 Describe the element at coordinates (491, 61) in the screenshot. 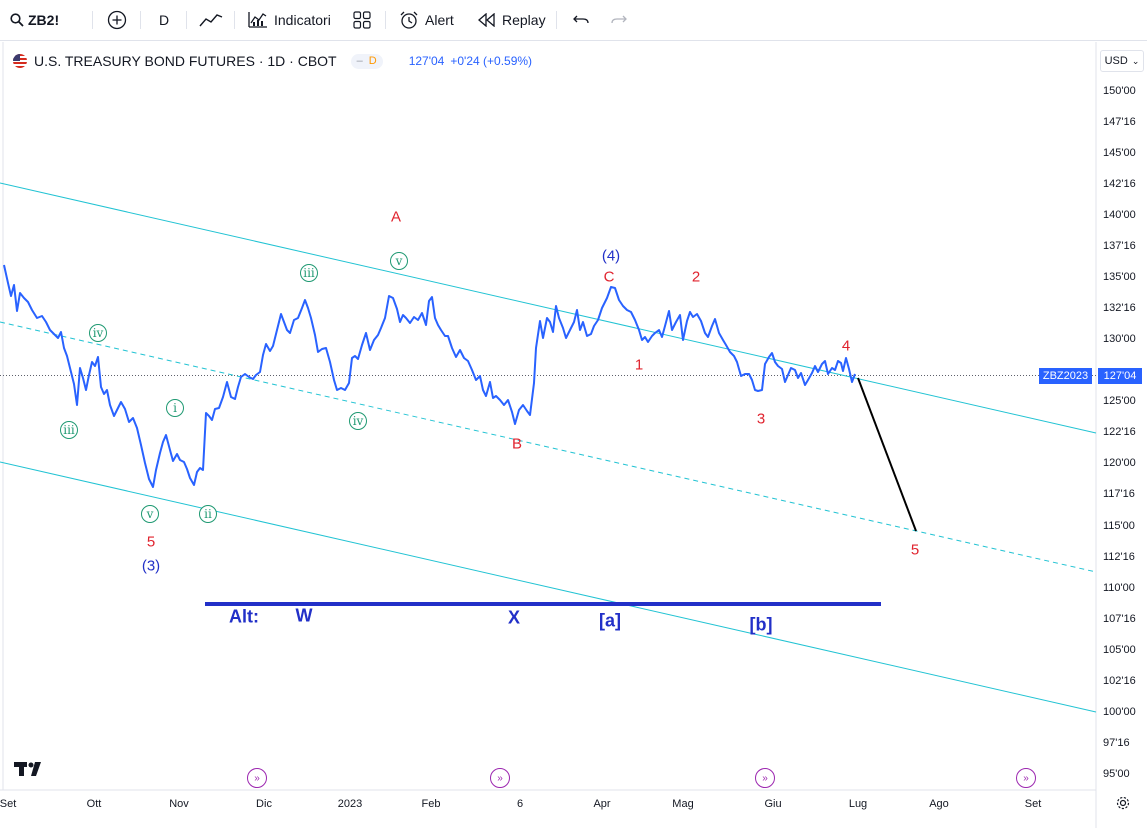

I see `legend-change: +0'24 (+0.59%)` at that location.